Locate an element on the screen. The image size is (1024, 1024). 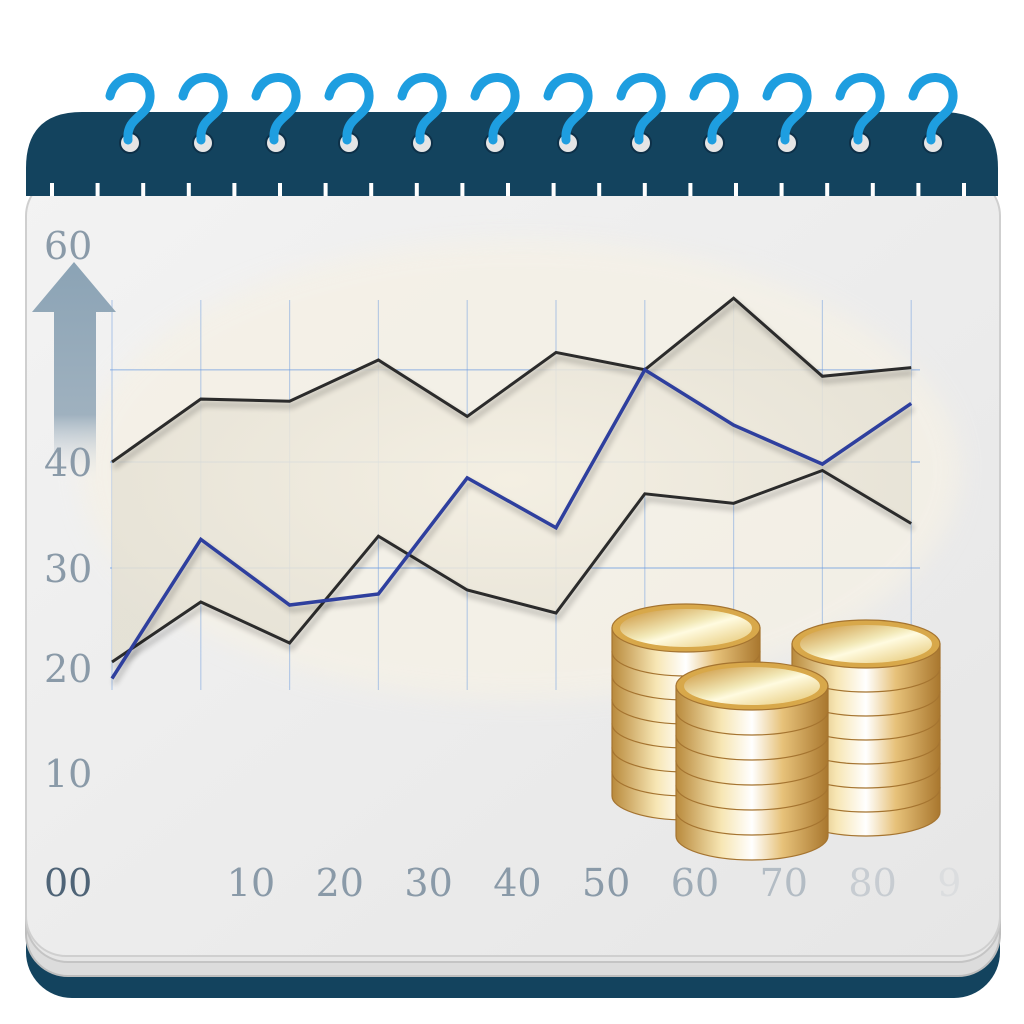
x-tick-label: 30 is located at coordinates (428, 883).